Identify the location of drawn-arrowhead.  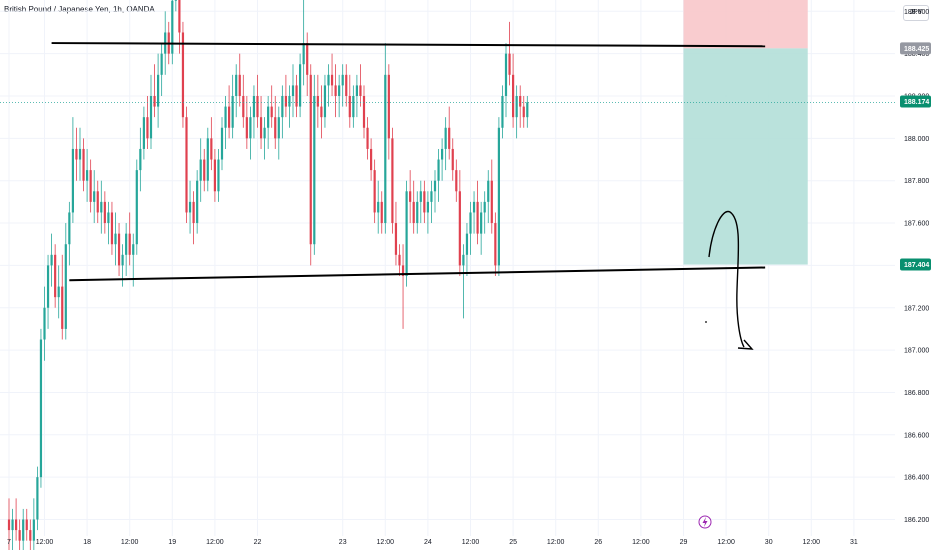
(745, 344).